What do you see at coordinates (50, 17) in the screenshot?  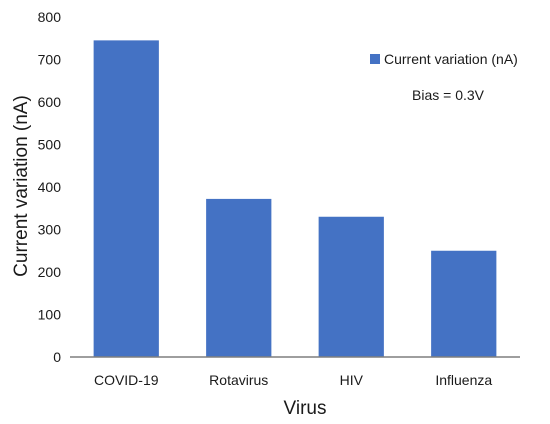 I see `y-tick-label: 800` at bounding box center [50, 17].